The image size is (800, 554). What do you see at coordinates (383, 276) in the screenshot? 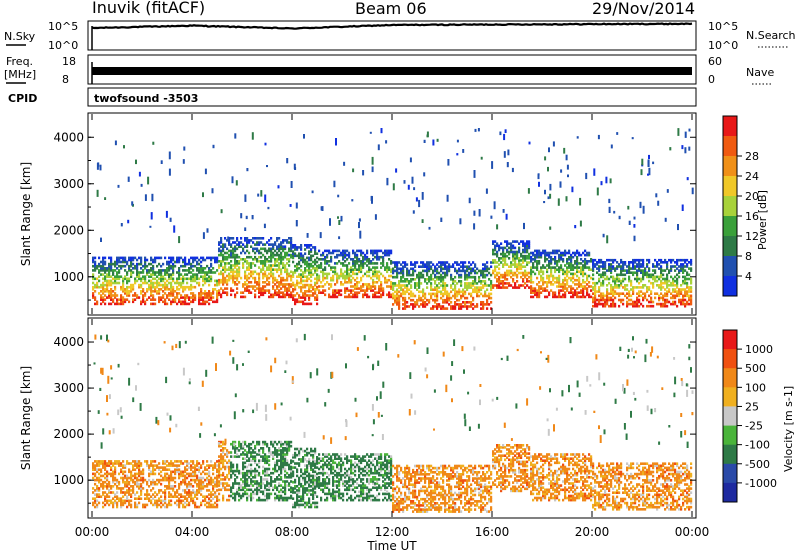
I see `heatmap-cell-1965` at bounding box center [383, 276].